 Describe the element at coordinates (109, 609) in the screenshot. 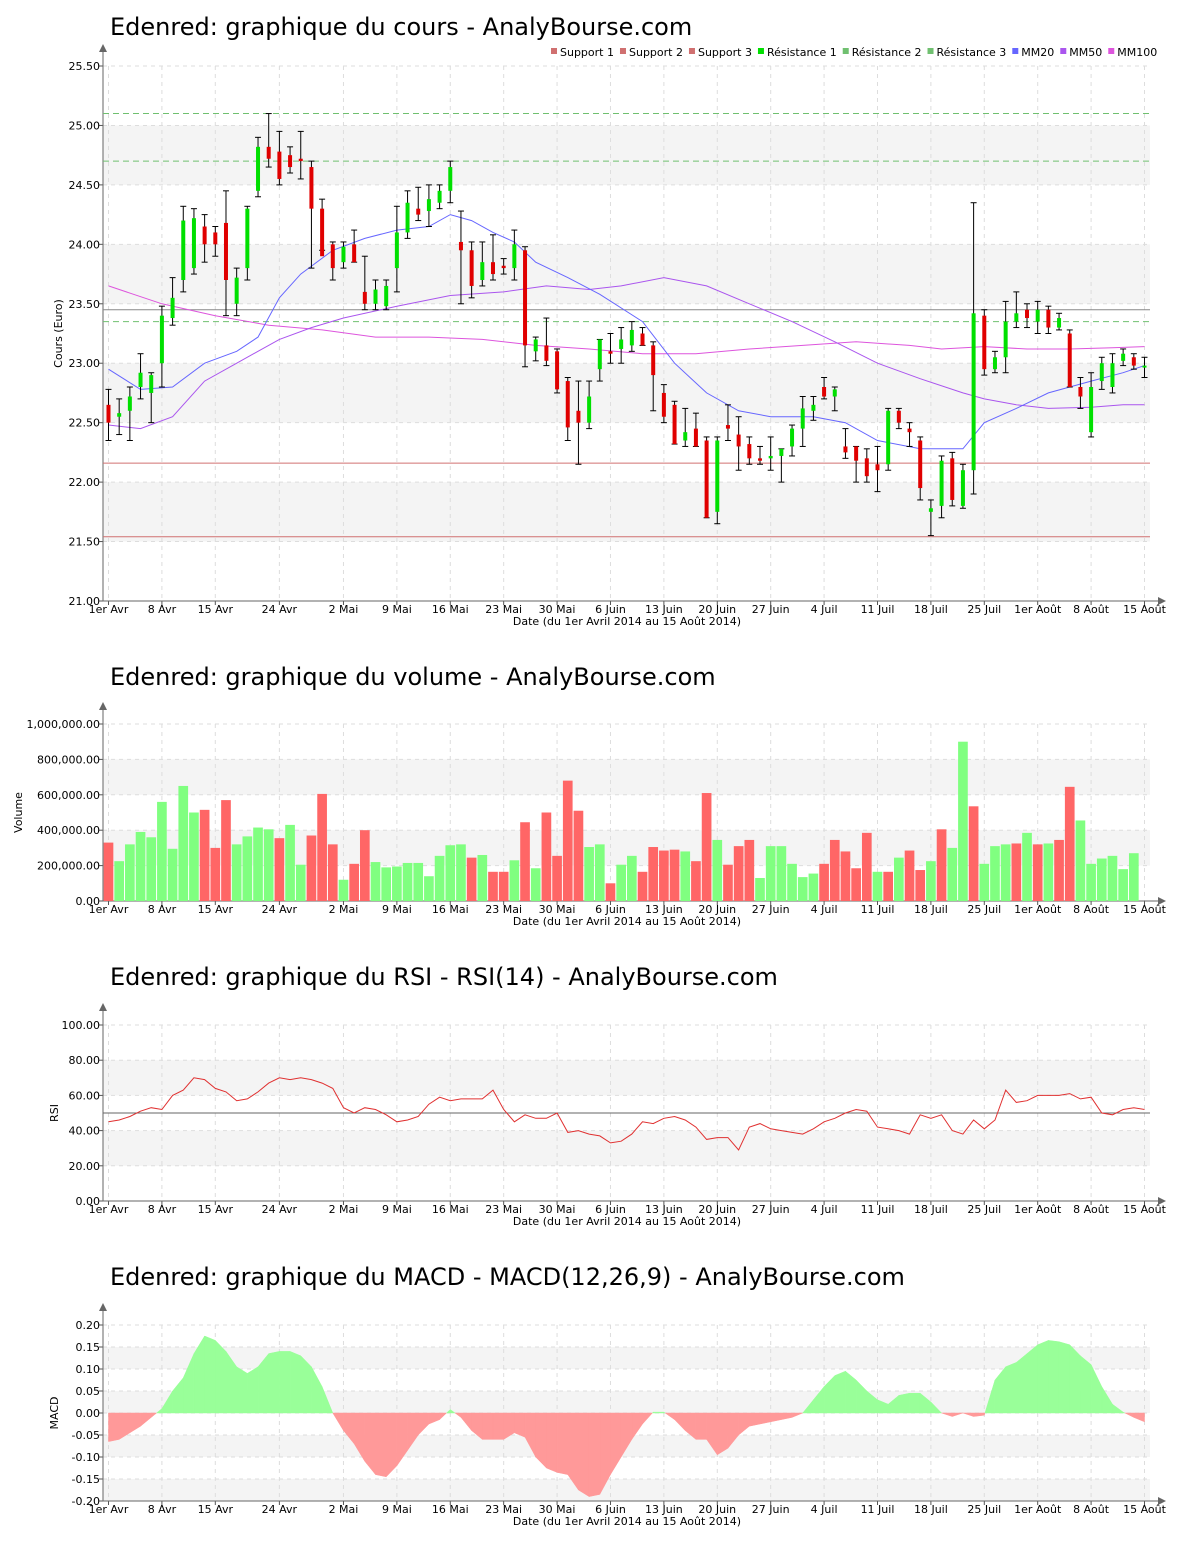

I see `x-tick-label: 1er Avr` at that location.